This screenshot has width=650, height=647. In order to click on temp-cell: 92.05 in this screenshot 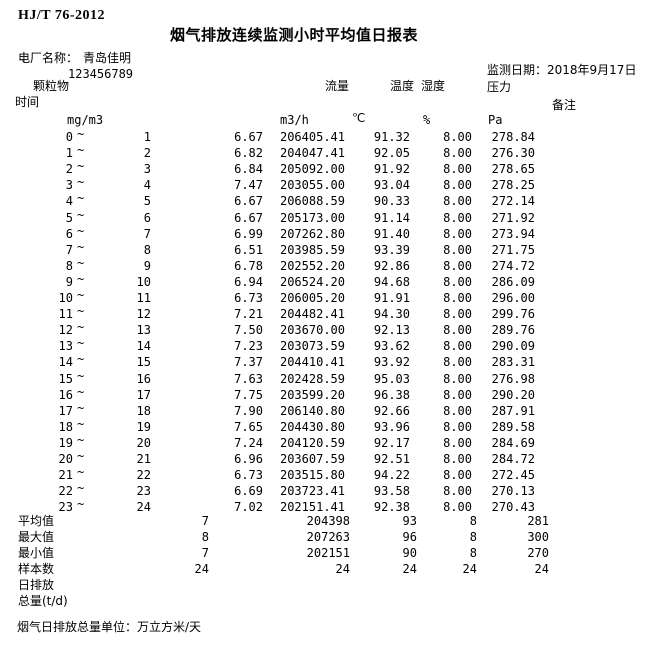, I will do `click(391, 153)`.